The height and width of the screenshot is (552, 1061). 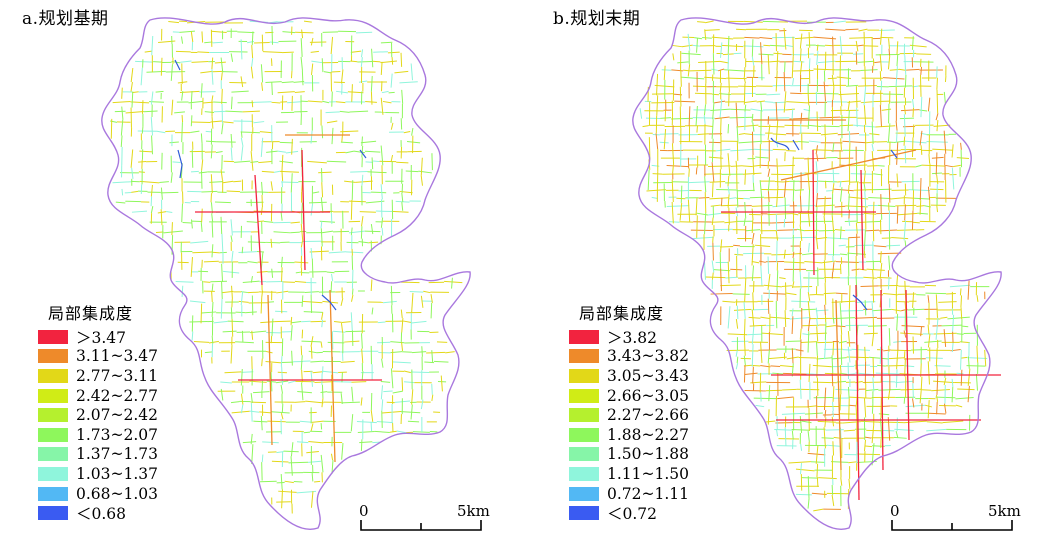 I want to click on legend-swatch, so click(x=584, y=336).